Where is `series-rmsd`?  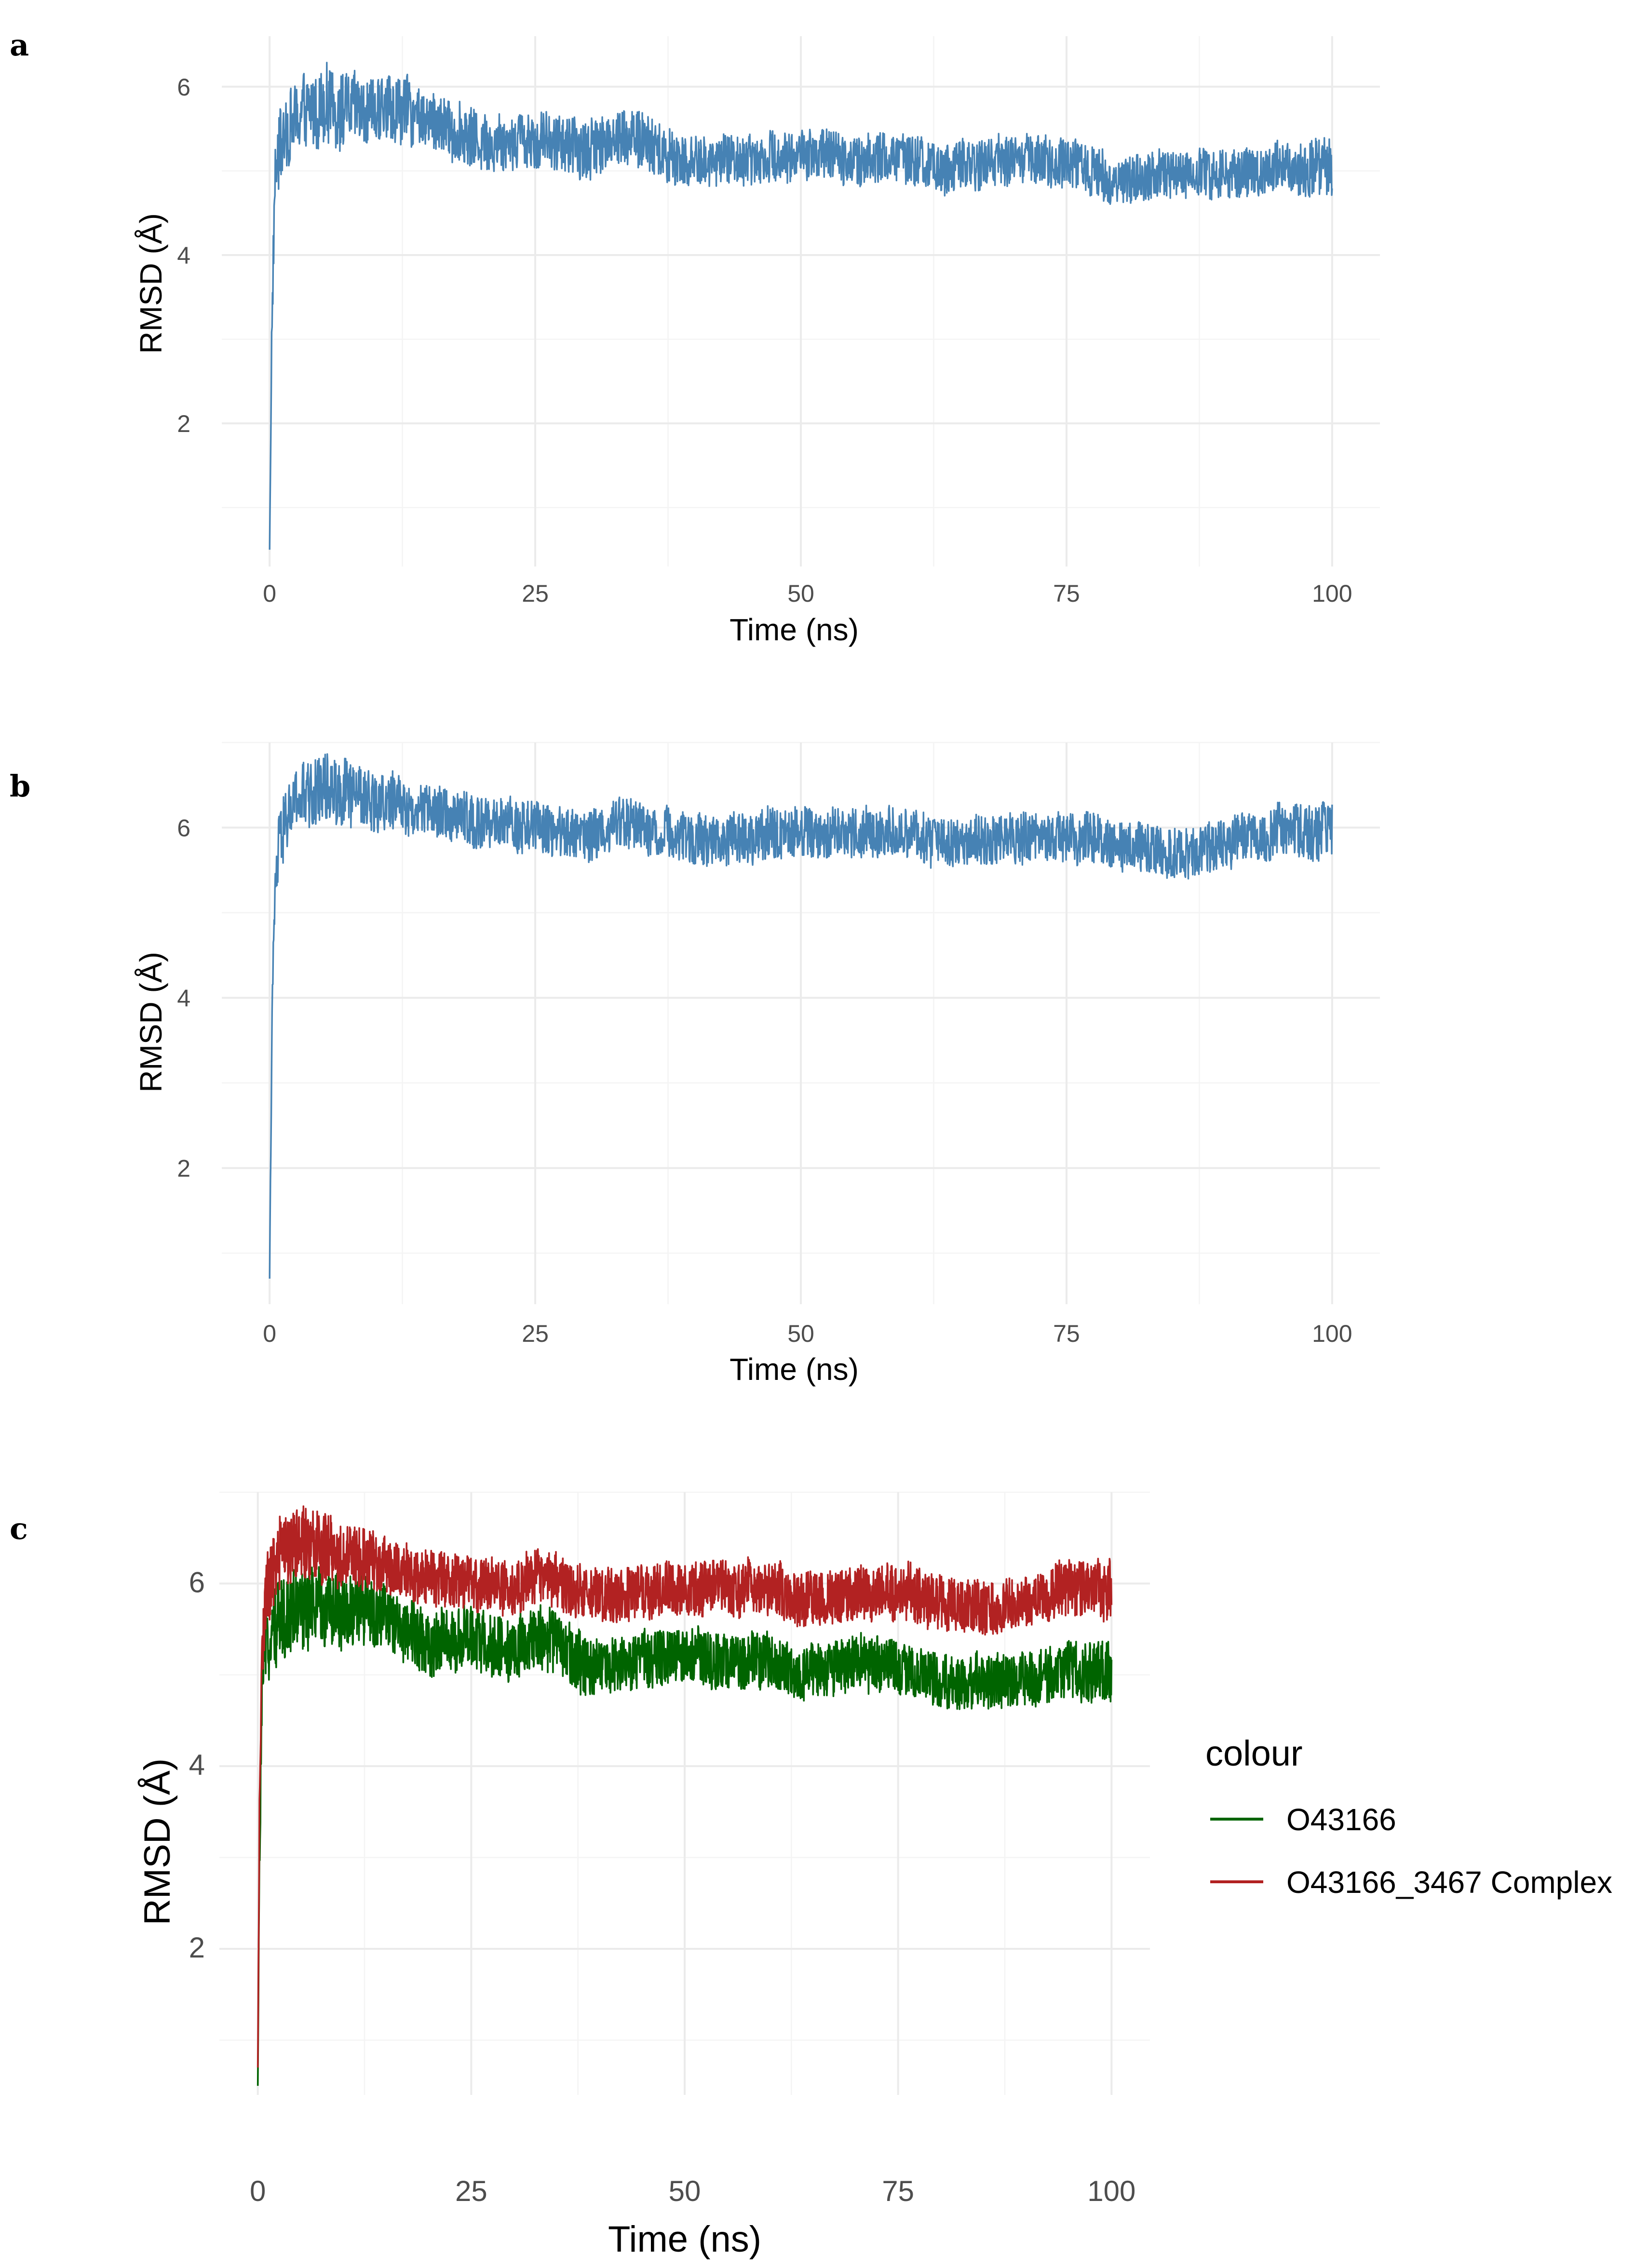
series-rmsd is located at coordinates (801, 306).